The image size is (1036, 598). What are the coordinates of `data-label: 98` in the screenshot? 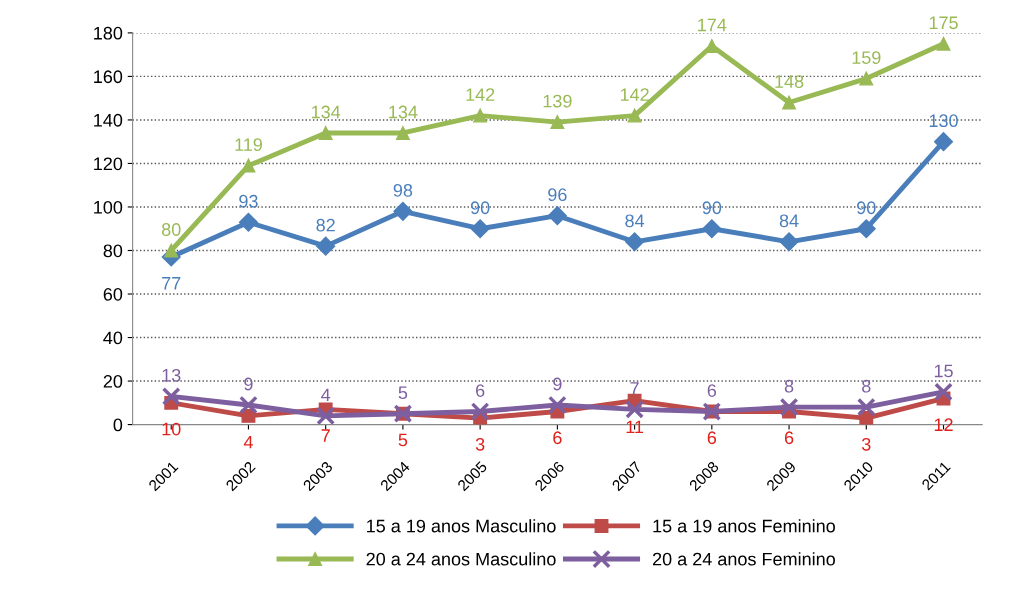 It's located at (403, 190).